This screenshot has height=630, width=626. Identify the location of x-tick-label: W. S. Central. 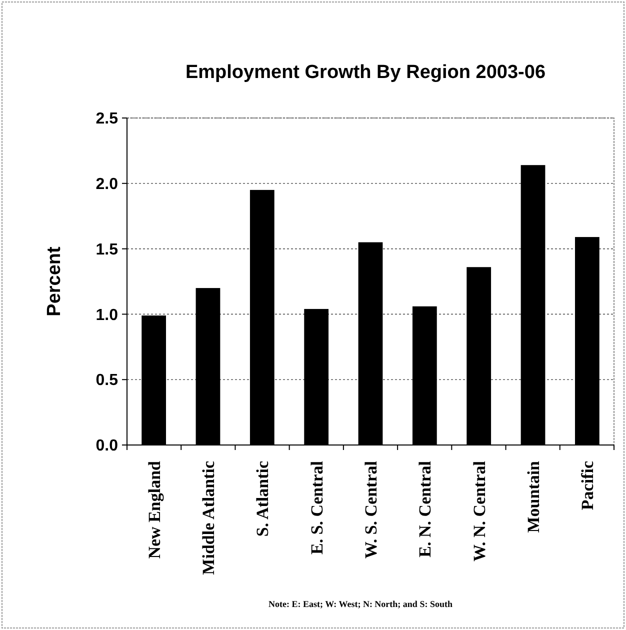
(370, 509).